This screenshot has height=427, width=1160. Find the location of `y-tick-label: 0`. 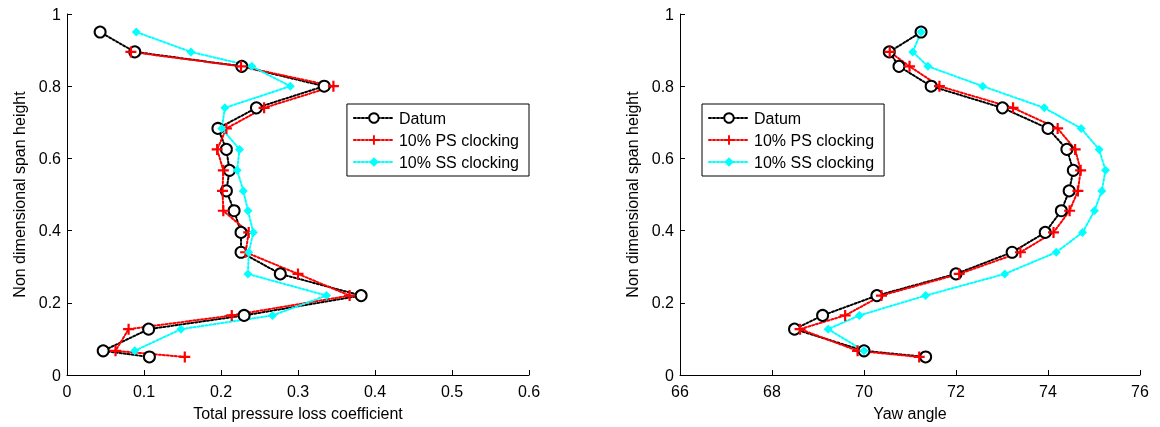

y-tick-label: 0 is located at coordinates (57, 375).